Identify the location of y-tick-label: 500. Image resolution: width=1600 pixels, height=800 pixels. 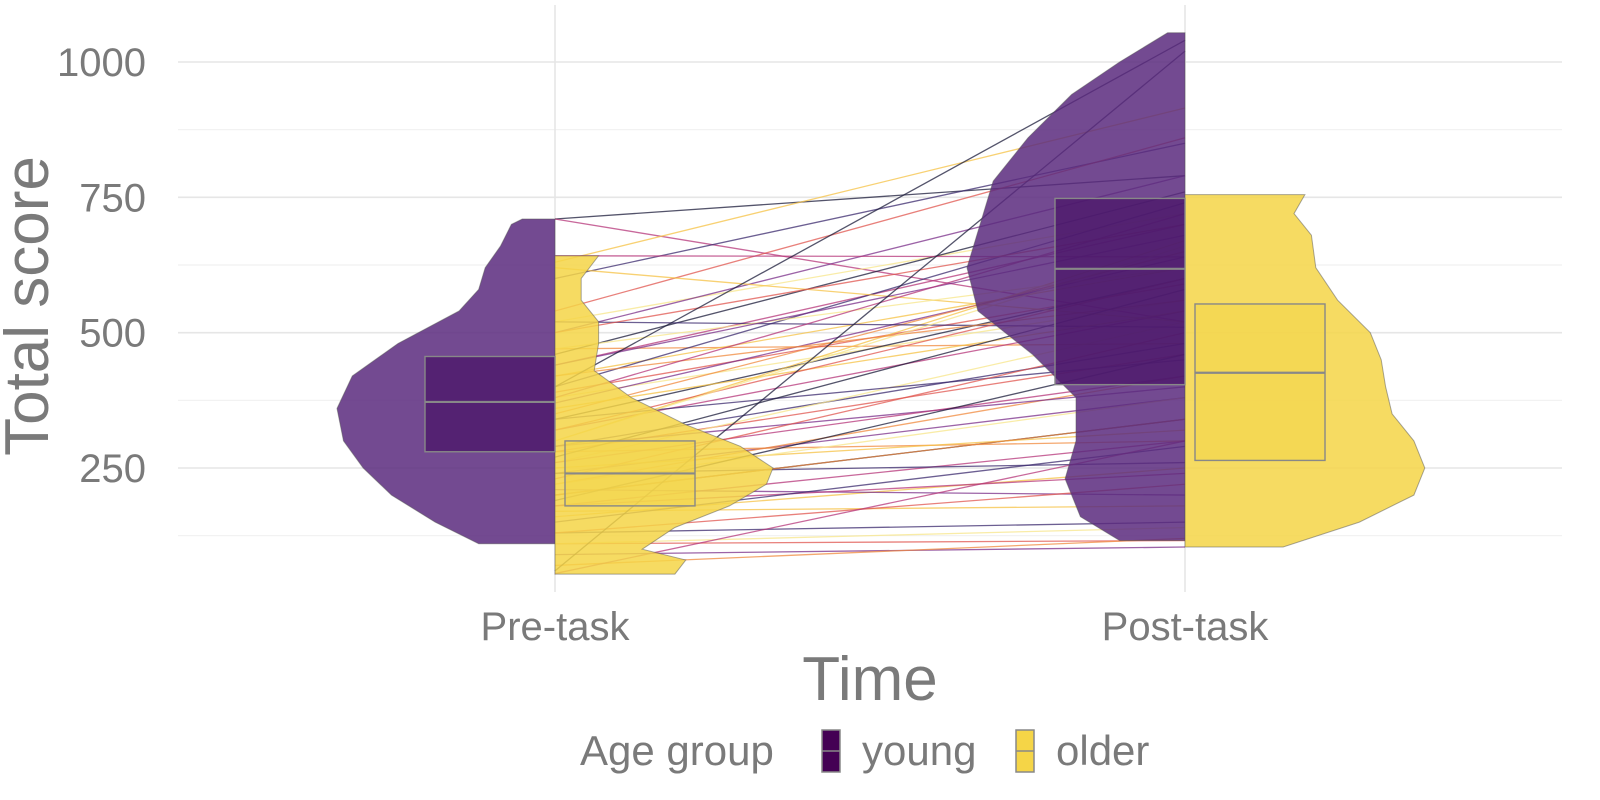
(112, 334).